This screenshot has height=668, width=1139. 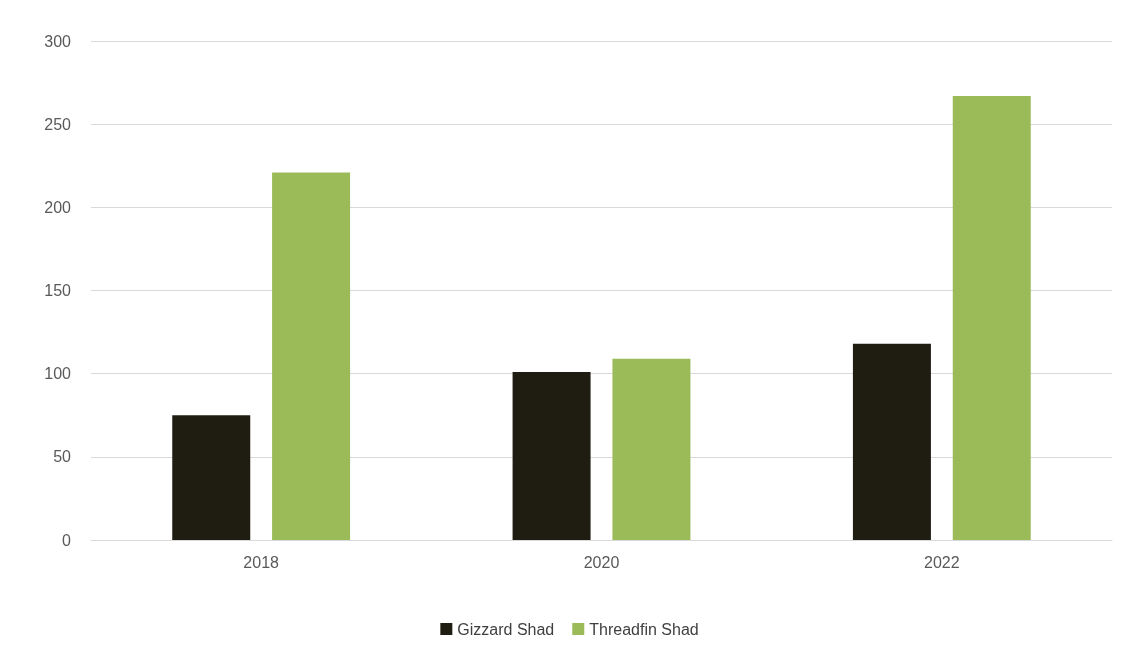 What do you see at coordinates (261, 562) in the screenshot?
I see `x-tick-label: 2018` at bounding box center [261, 562].